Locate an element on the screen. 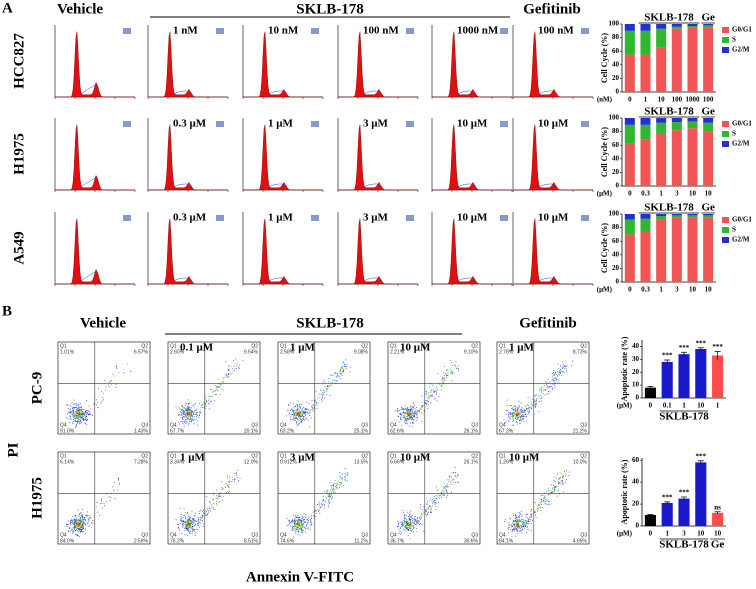 This screenshot has height=589, width=756. header: Gefitinib is located at coordinates (548, 323).